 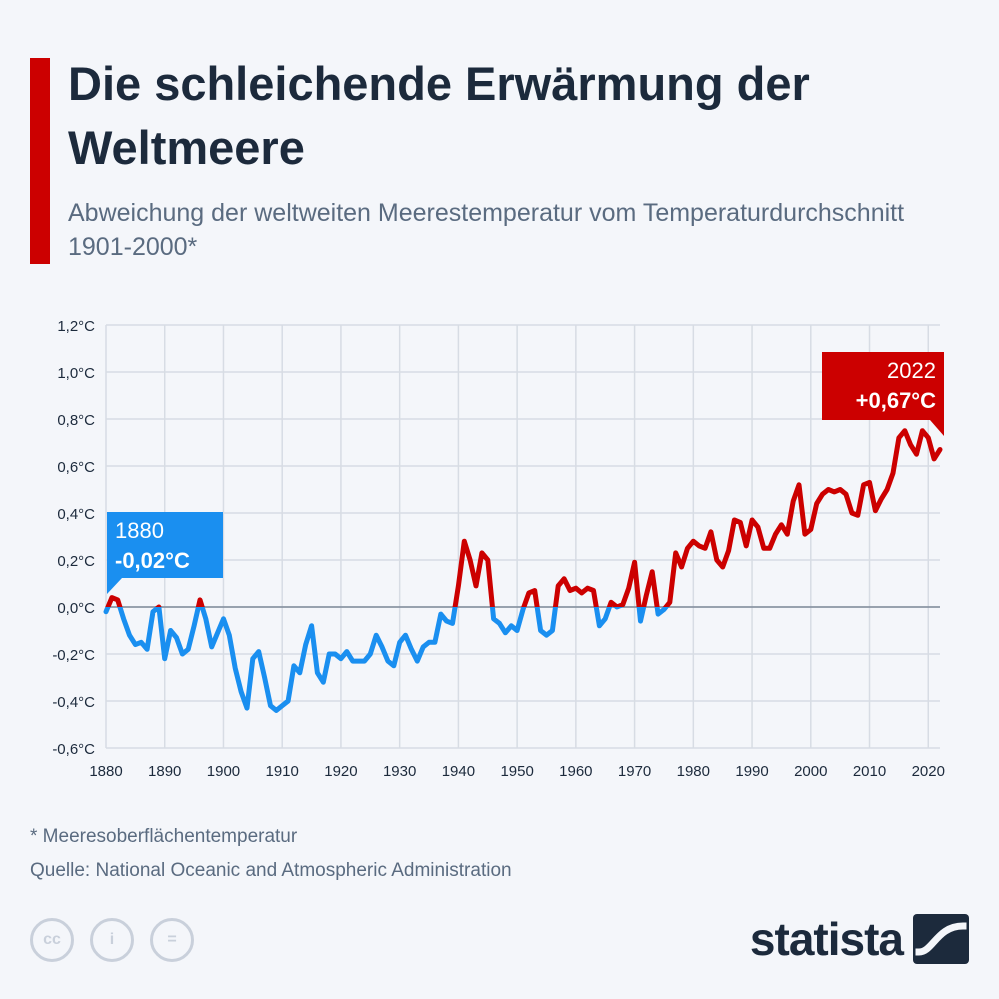 What do you see at coordinates (114, 586) in the screenshot?
I see `annotation-start-pointer` at bounding box center [114, 586].